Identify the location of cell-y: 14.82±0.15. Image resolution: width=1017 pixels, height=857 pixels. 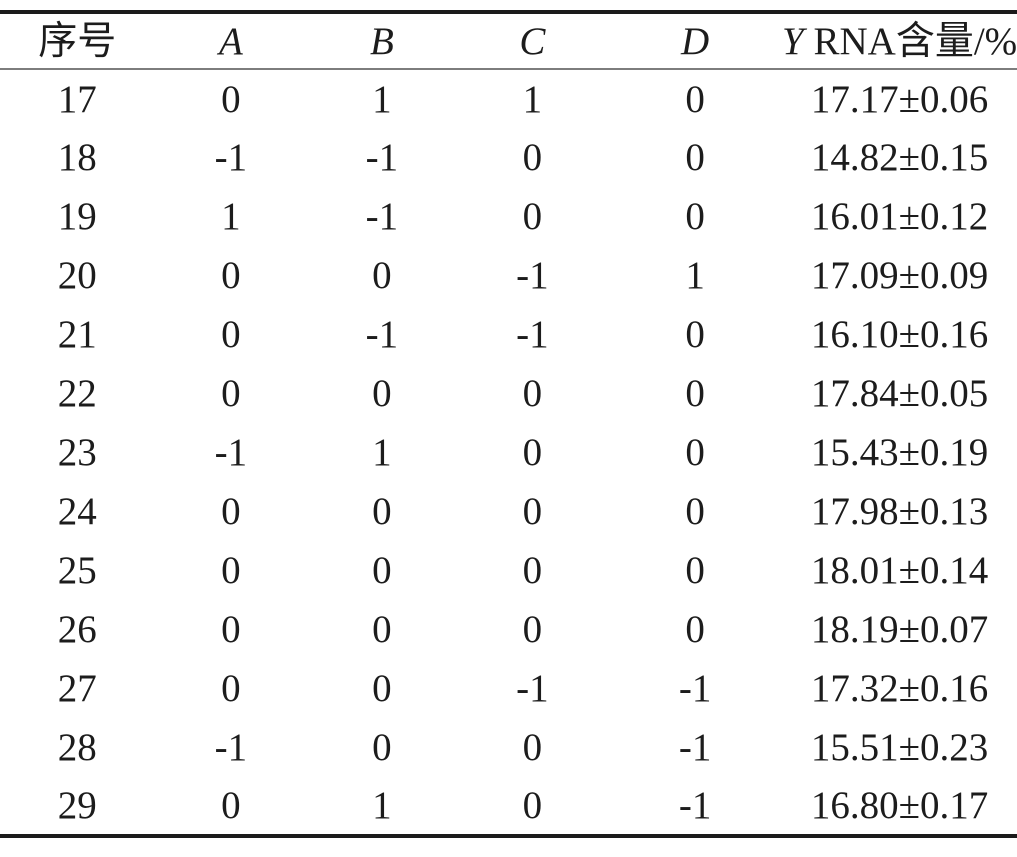
(899, 157).